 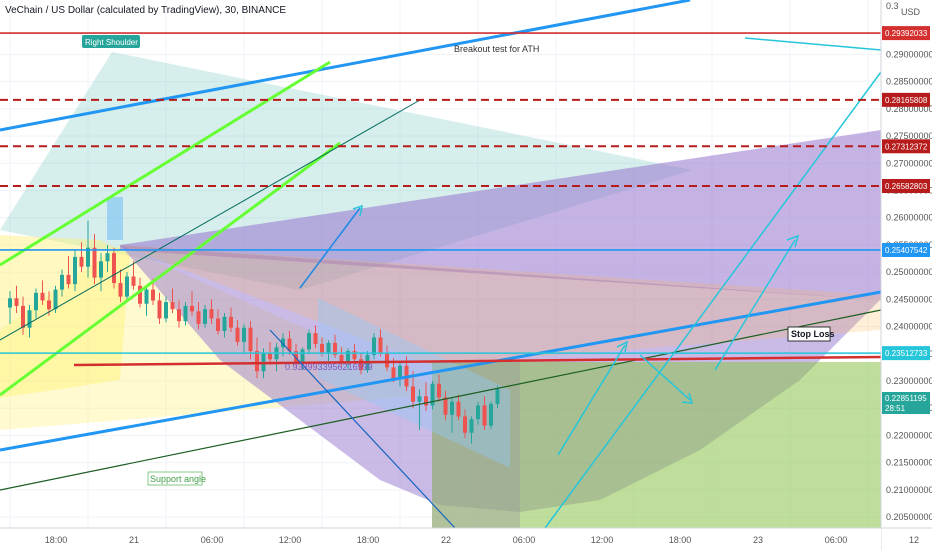 What do you see at coordinates (758, 540) in the screenshot?
I see `time-tick-label: 23` at bounding box center [758, 540].